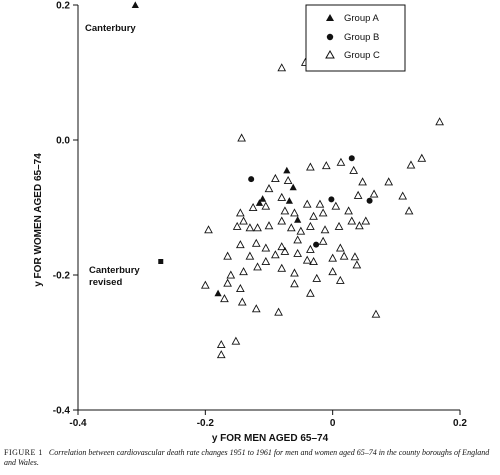 The height and width of the screenshot is (475, 500). Describe the element at coordinates (78, 423) in the screenshot. I see `x-tick-label: -0.4` at that location.